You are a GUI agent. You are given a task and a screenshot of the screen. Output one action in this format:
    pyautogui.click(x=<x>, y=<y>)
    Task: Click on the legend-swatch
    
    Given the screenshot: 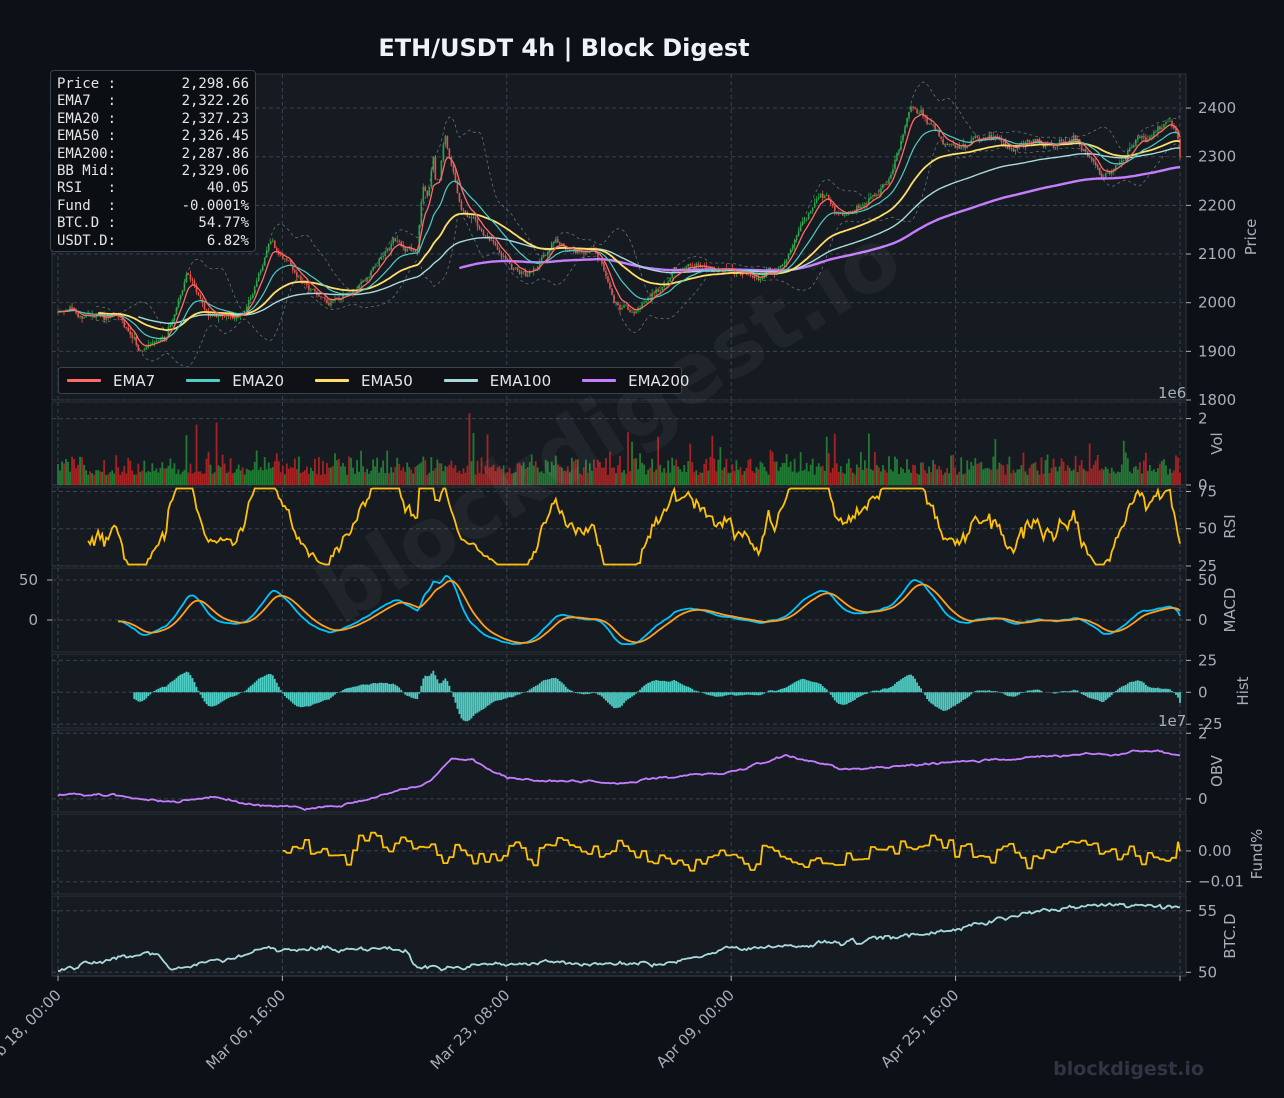 What is the action you would take?
    pyautogui.click(x=203, y=380)
    